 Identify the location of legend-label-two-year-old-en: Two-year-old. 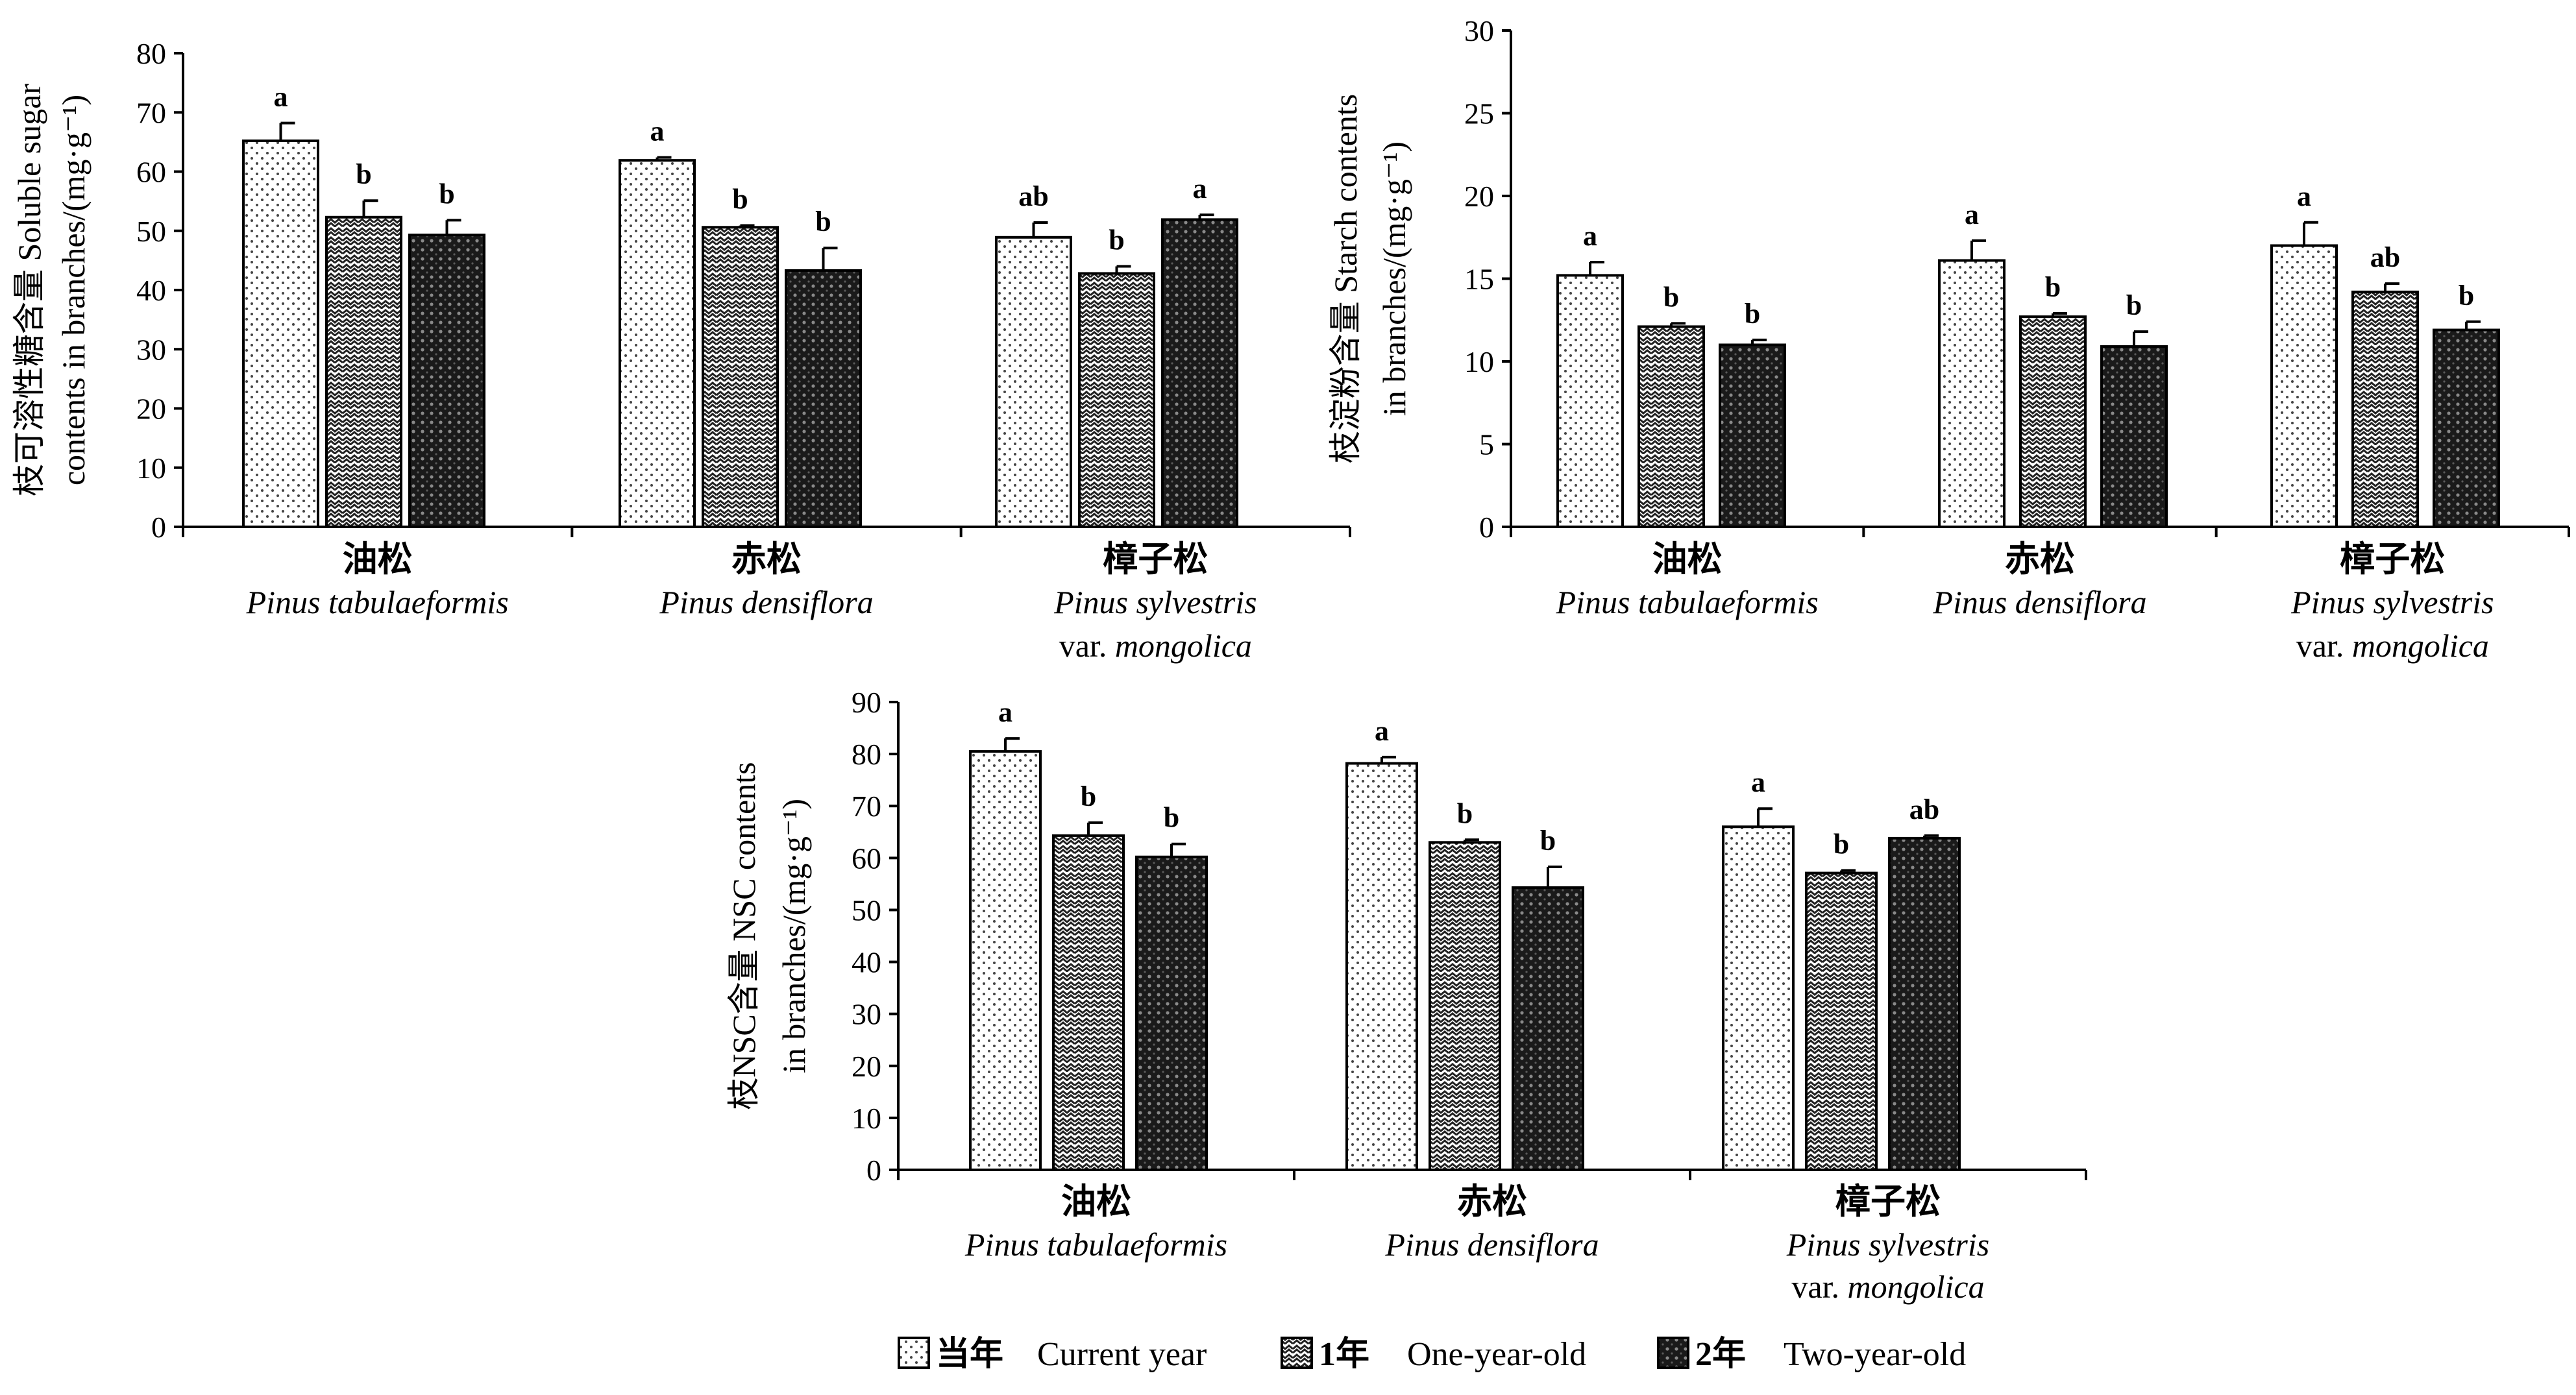
(1875, 1354).